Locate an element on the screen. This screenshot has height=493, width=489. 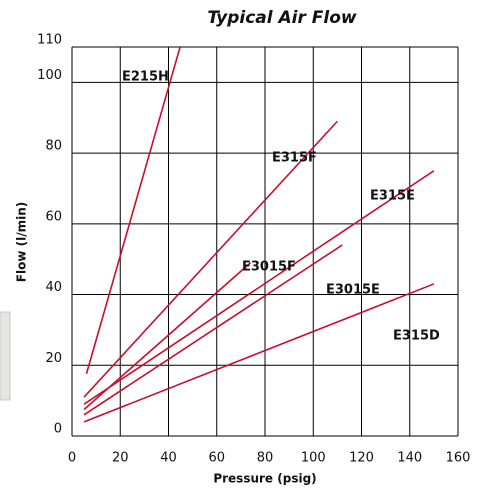
x-axis-title: Pressure (psig) is located at coordinates (264, 479).